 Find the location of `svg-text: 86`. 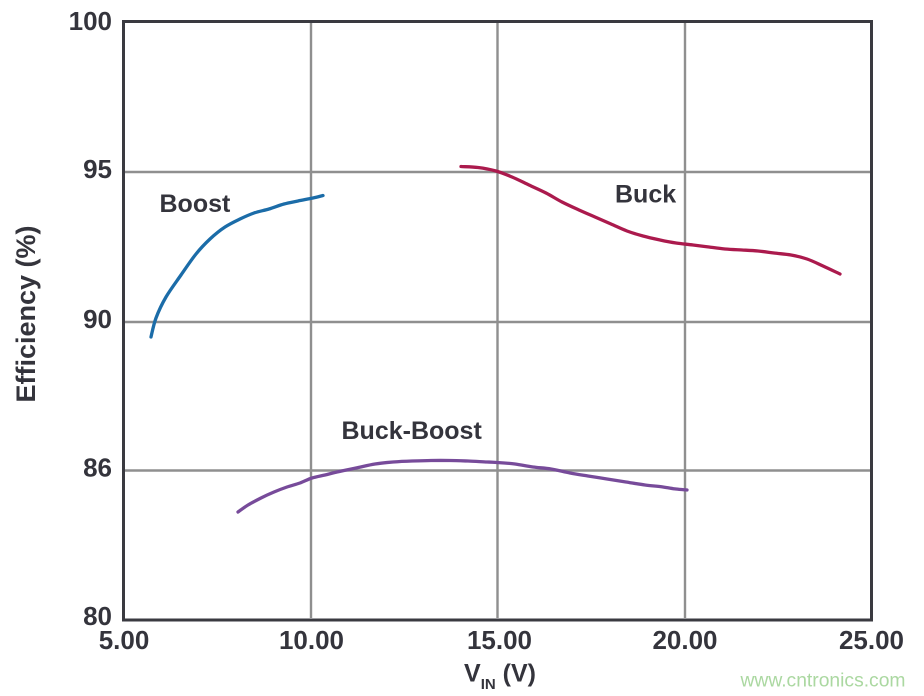

svg-text: 86 is located at coordinates (97, 468).